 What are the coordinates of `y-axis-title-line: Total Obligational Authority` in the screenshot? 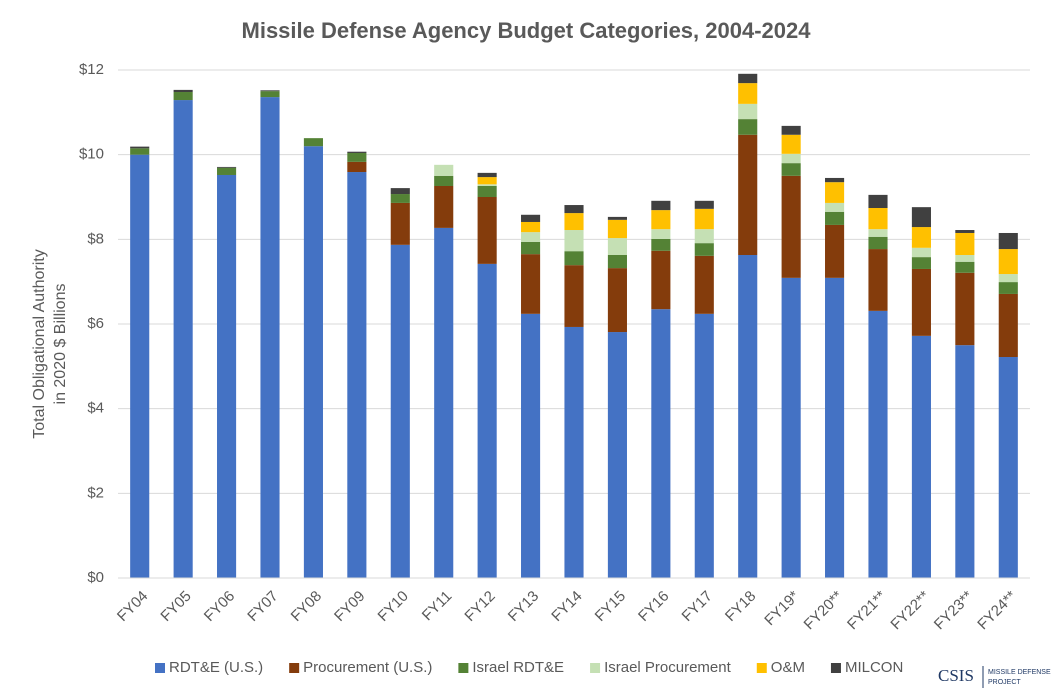 It's located at (39, 343).